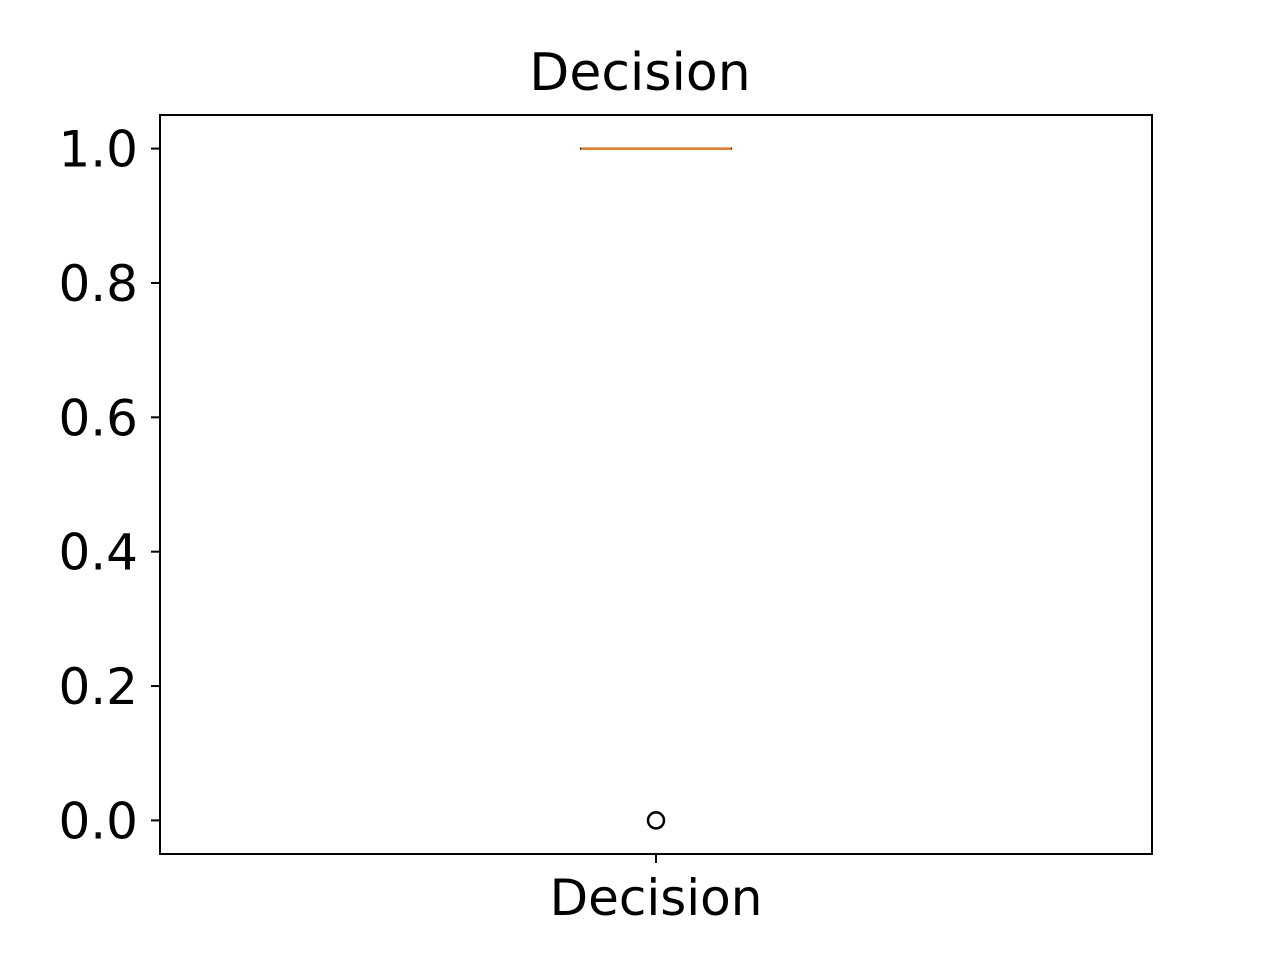 Image resolution: width=1280 pixels, height=960 pixels. I want to click on plot-marks, so click(656, 488).